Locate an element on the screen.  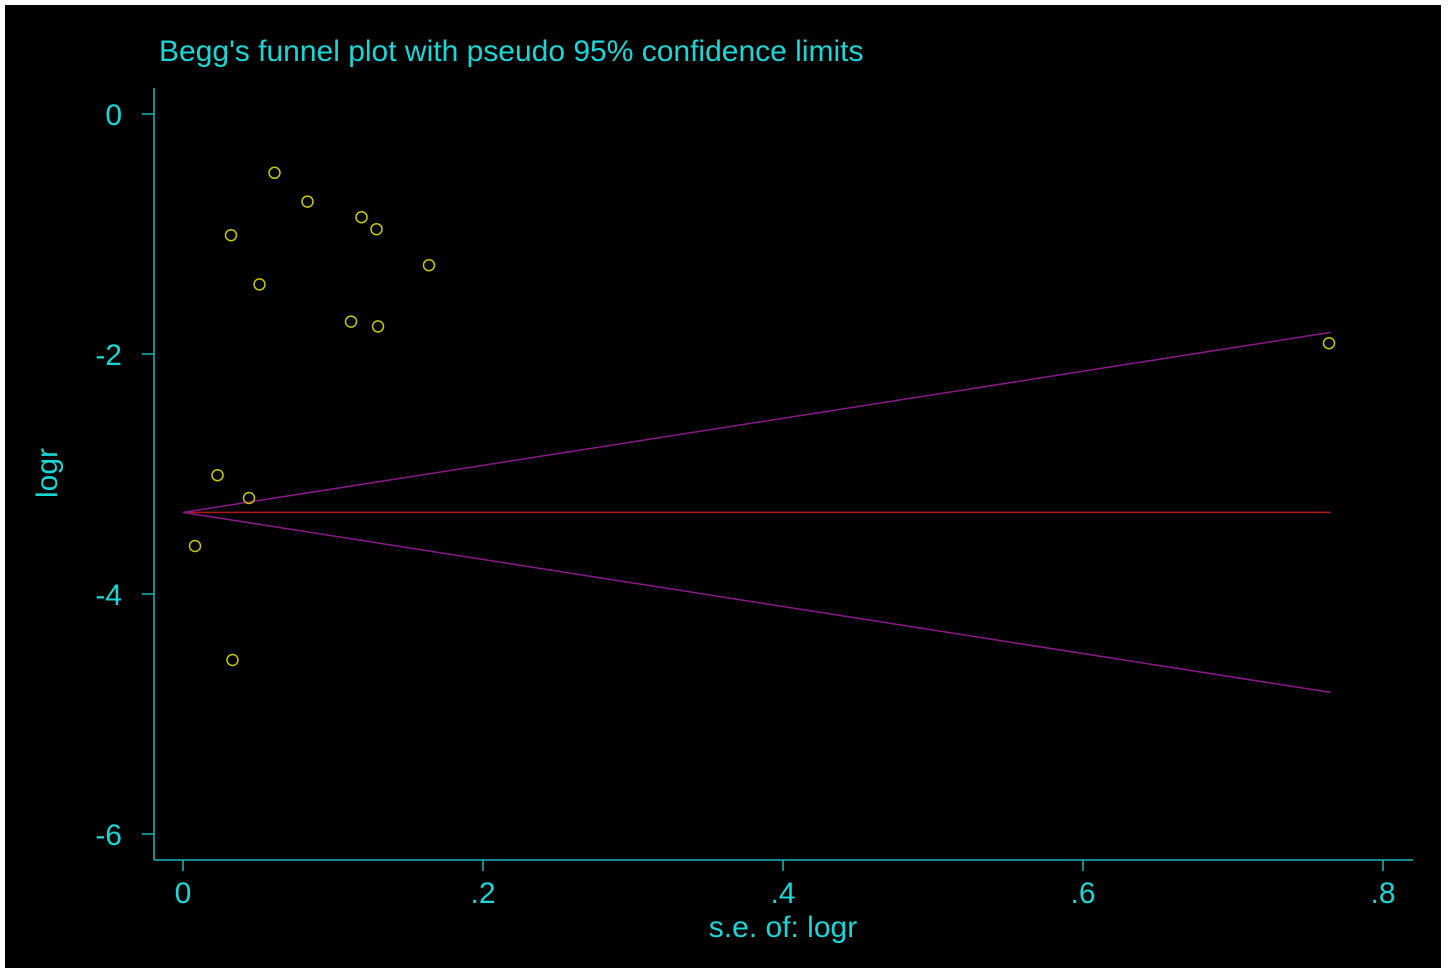
lower-confidence-limit-line is located at coordinates (756, 602).